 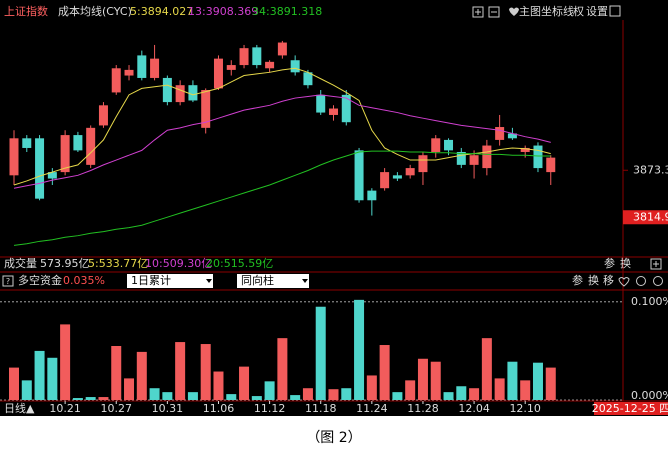 What do you see at coordinates (650, 216) in the screenshot?
I see `last-price-label: 3814.9` at bounding box center [650, 216].